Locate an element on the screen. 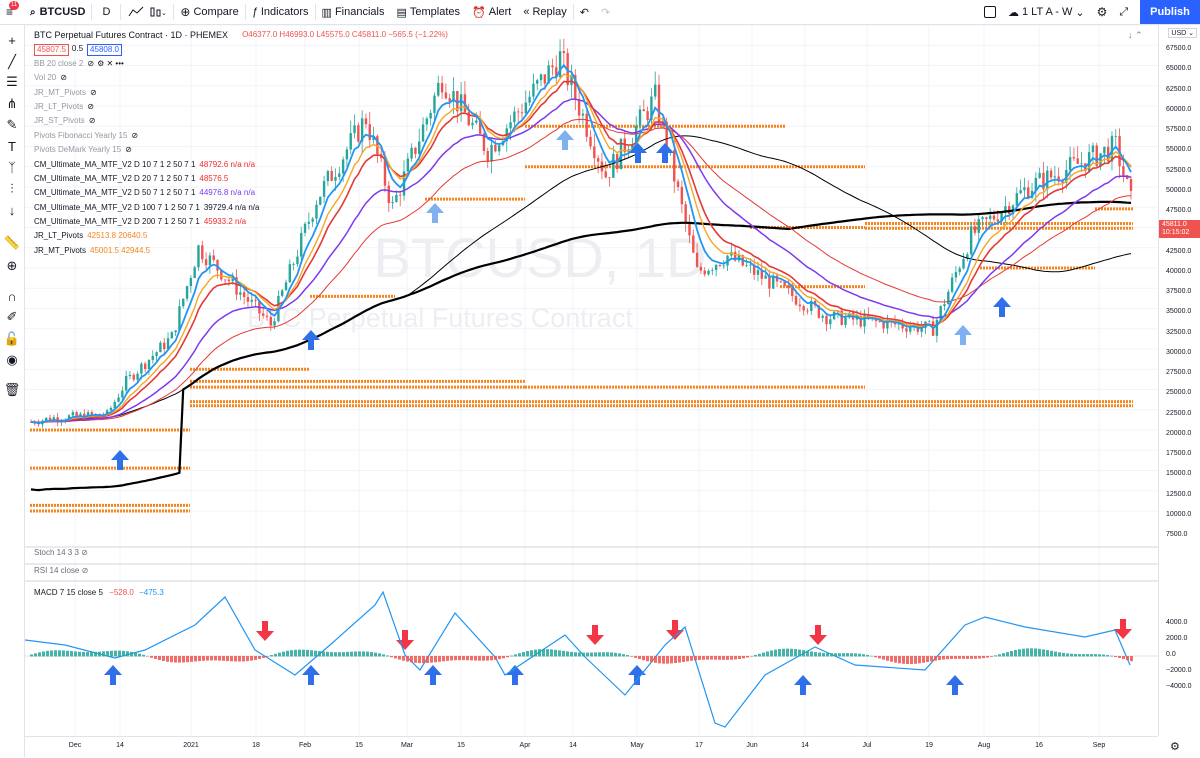 This screenshot has width=1200, height=758. text-icon: T is located at coordinates (12, 146).